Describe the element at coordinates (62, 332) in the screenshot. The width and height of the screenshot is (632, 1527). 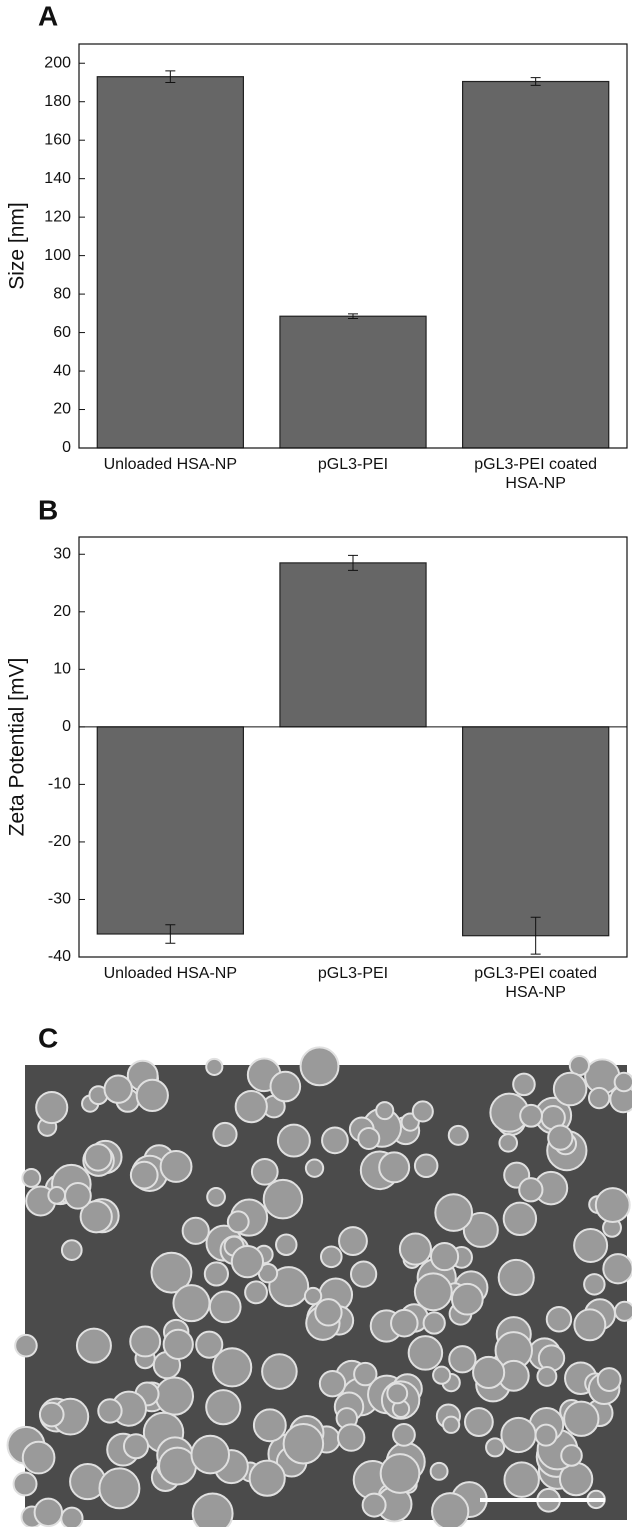
I see `y-tick-label: 60` at that location.